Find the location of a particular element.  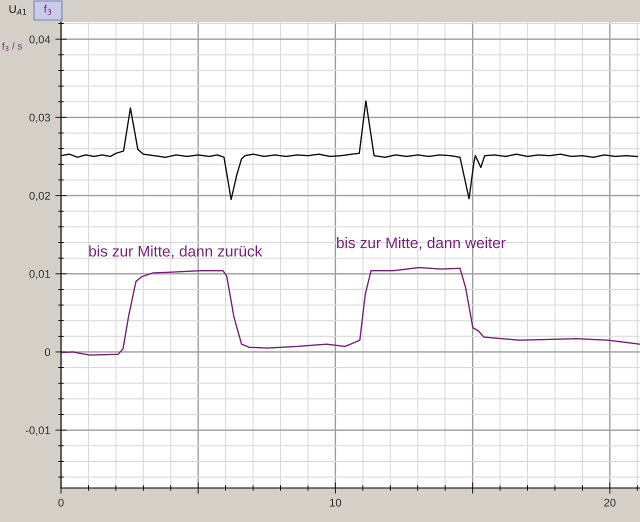

y-tick-label: 0,01 is located at coordinates (39, 275).